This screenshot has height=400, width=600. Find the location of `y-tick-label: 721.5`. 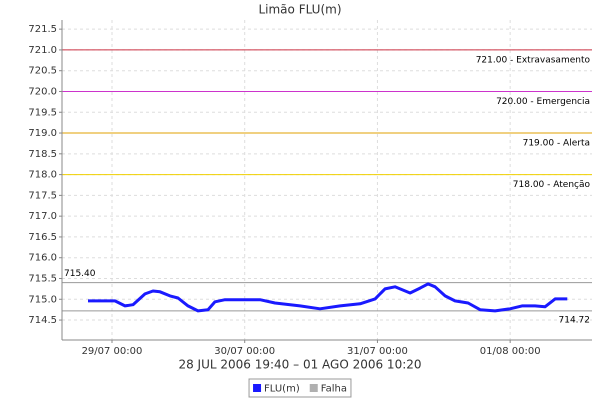

y-tick-label: 721.5 is located at coordinates (42, 29).